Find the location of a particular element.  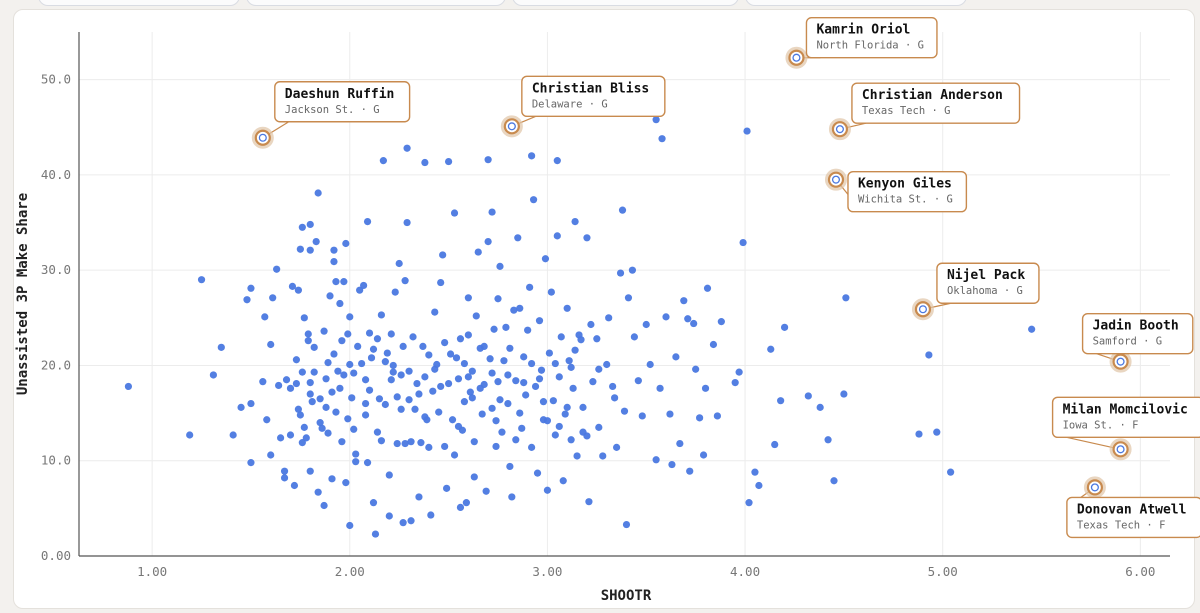

annotation-player-name: Kamrin Oriol is located at coordinates (863, 30).